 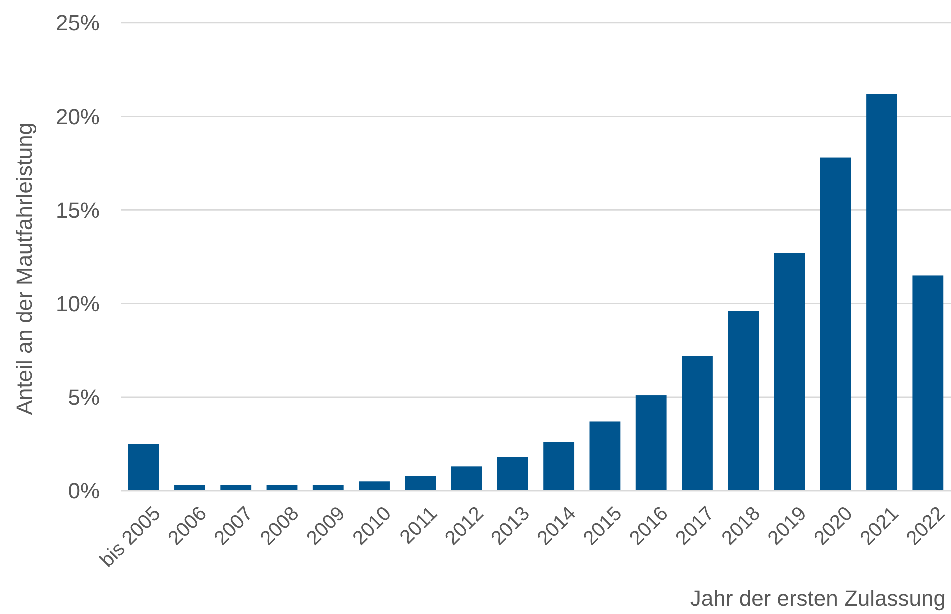 What do you see at coordinates (78, 23) in the screenshot?
I see `y-tick-label: 25%` at bounding box center [78, 23].